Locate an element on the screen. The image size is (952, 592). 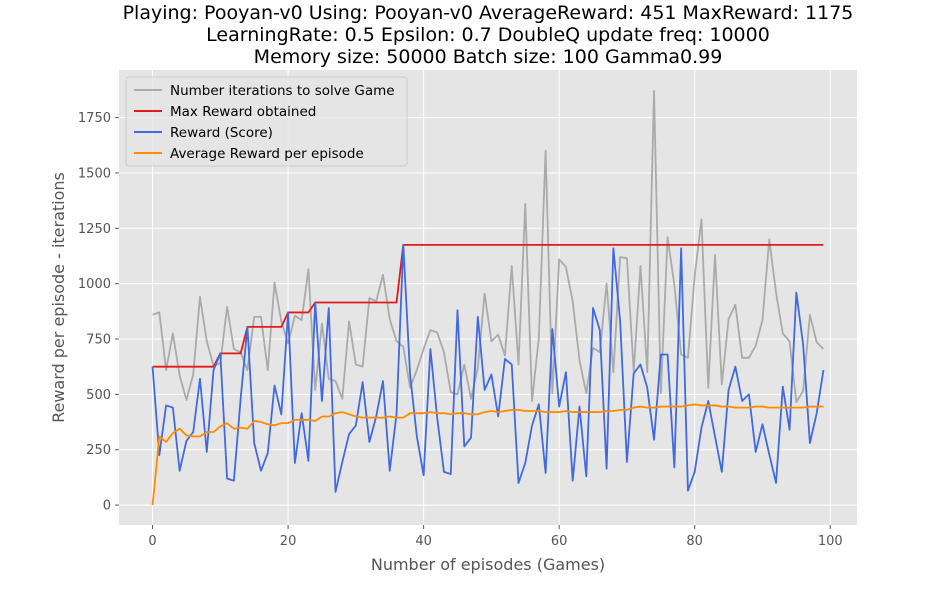
x-tick-label: 0 is located at coordinates (152, 541).